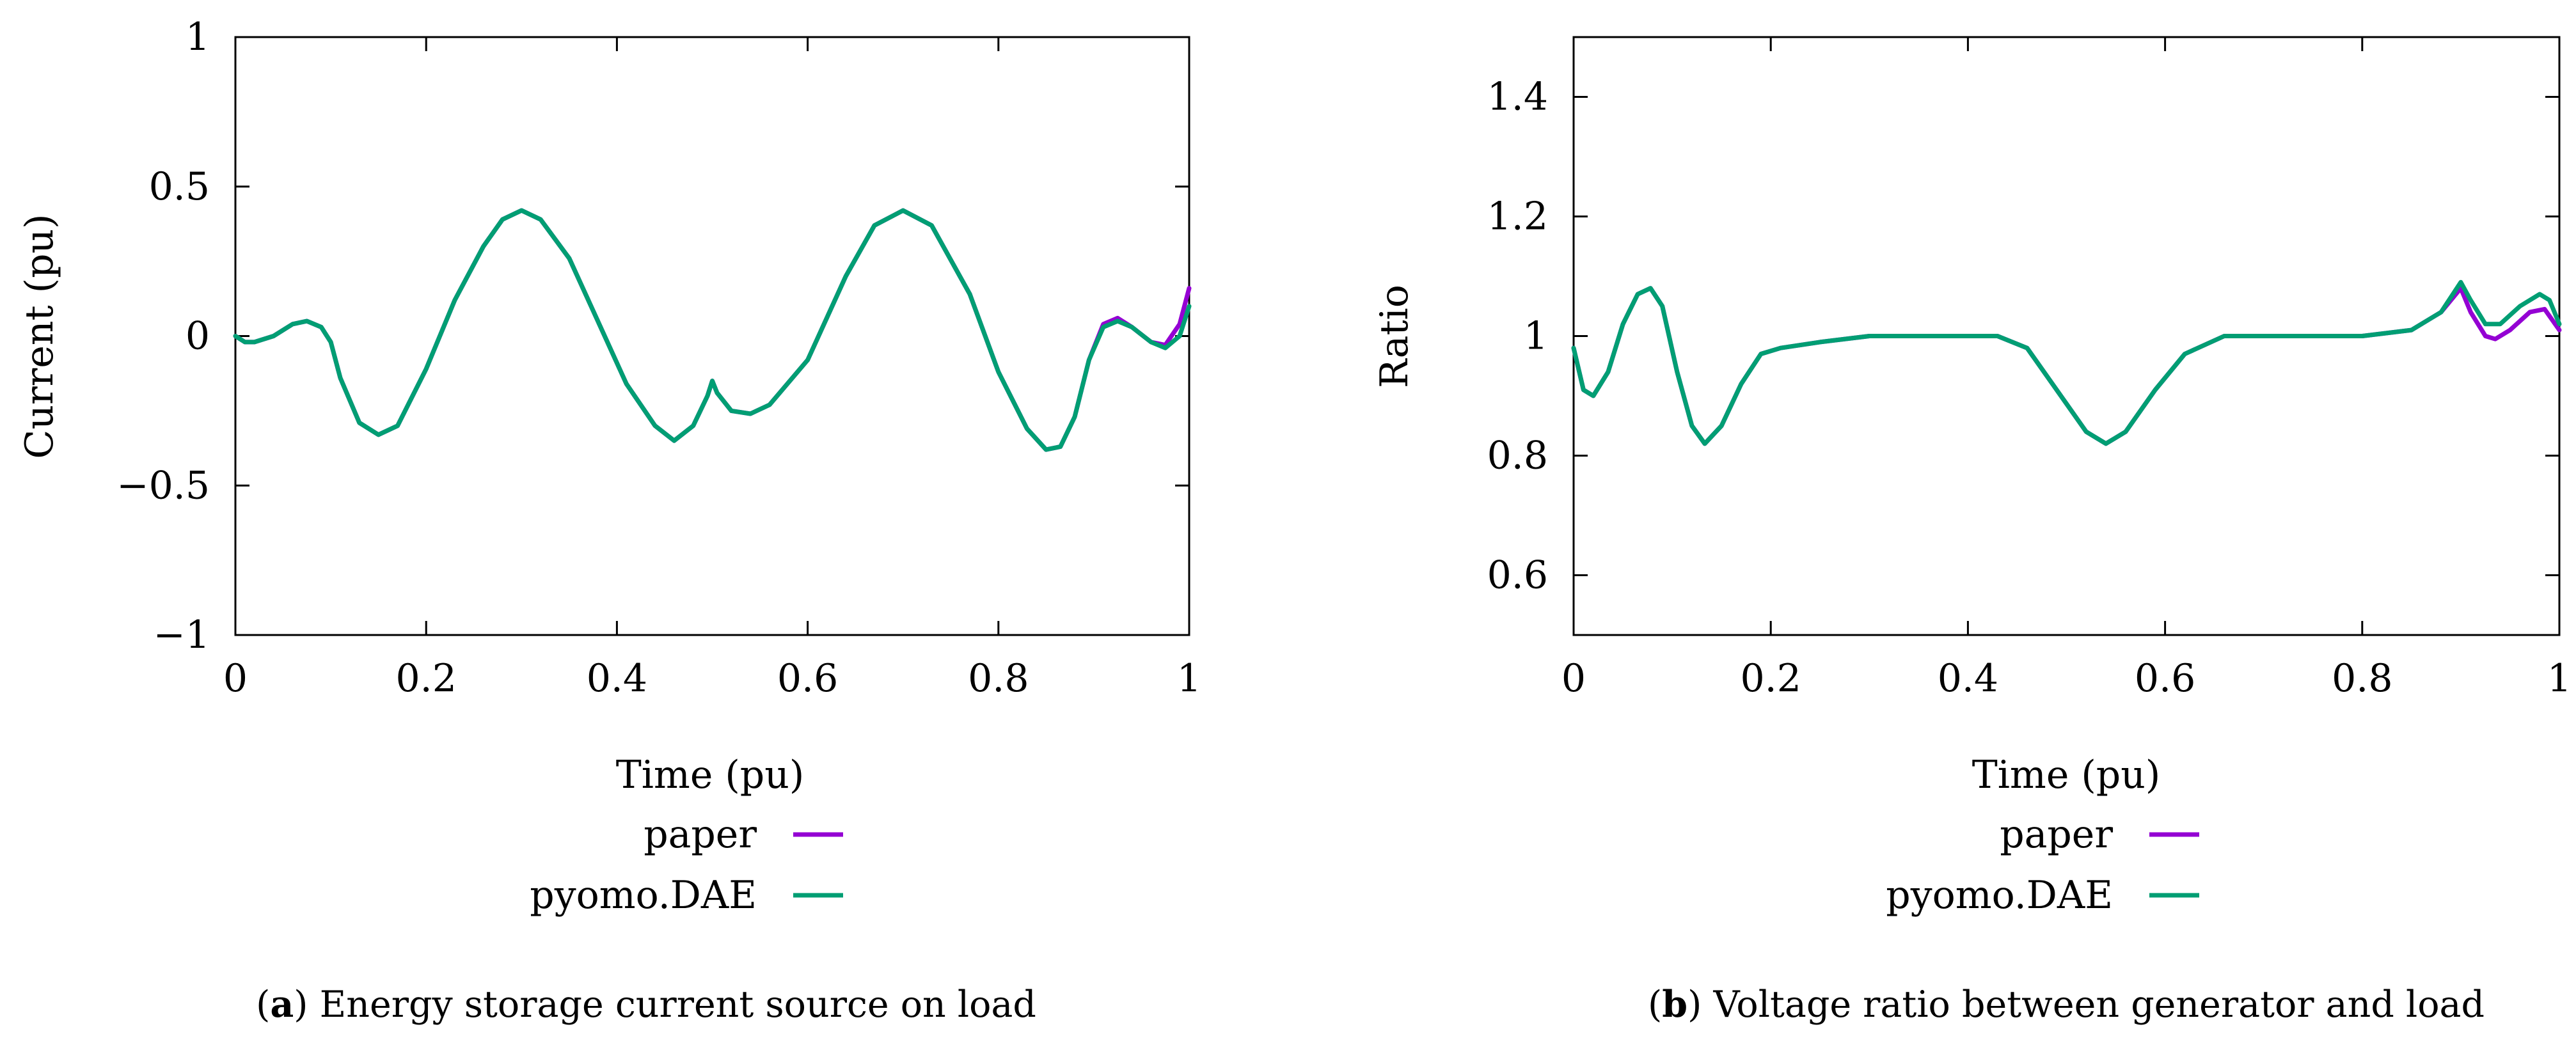  What do you see at coordinates (672, 1005) in the screenshot?
I see `caption-text: Energy storage current source on load` at bounding box center [672, 1005].